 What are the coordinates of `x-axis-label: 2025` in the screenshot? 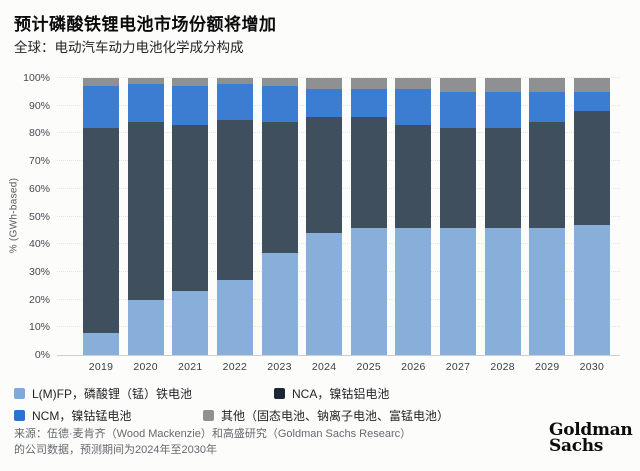 It's located at (369, 367).